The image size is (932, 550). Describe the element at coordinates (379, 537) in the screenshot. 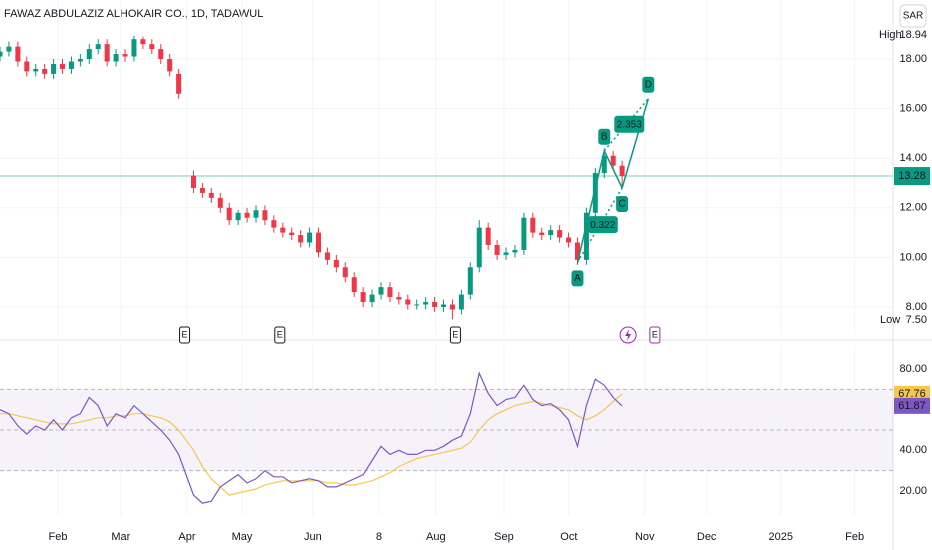

I see `x-tick-label: 8` at that location.